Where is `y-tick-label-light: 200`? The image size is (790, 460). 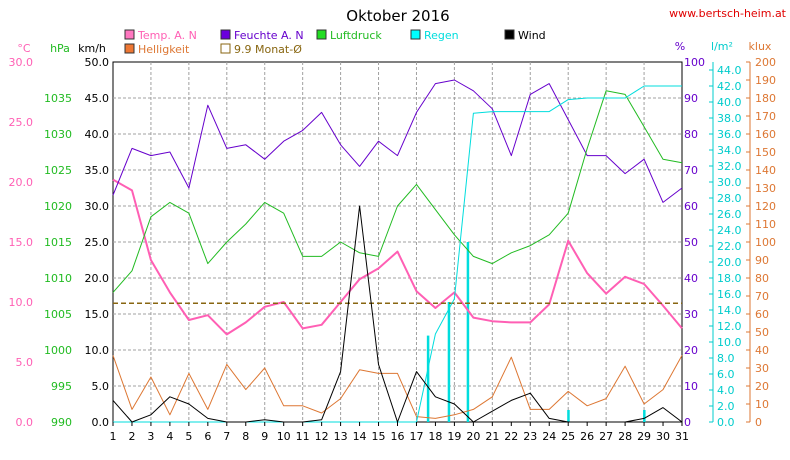 y-tick-label-light: 200 is located at coordinates (765, 62).